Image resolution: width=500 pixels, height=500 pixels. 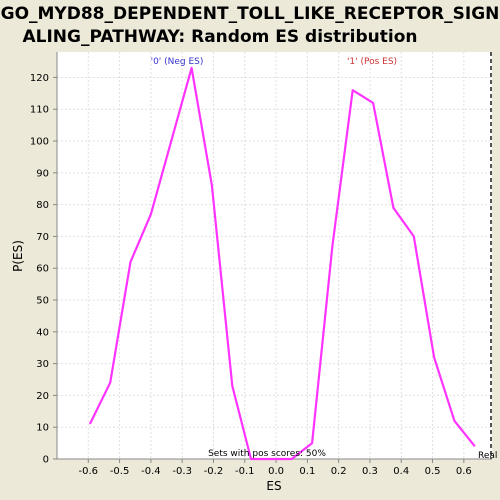 I want to click on x-tick-label: 0.0, so click(x=276, y=471).